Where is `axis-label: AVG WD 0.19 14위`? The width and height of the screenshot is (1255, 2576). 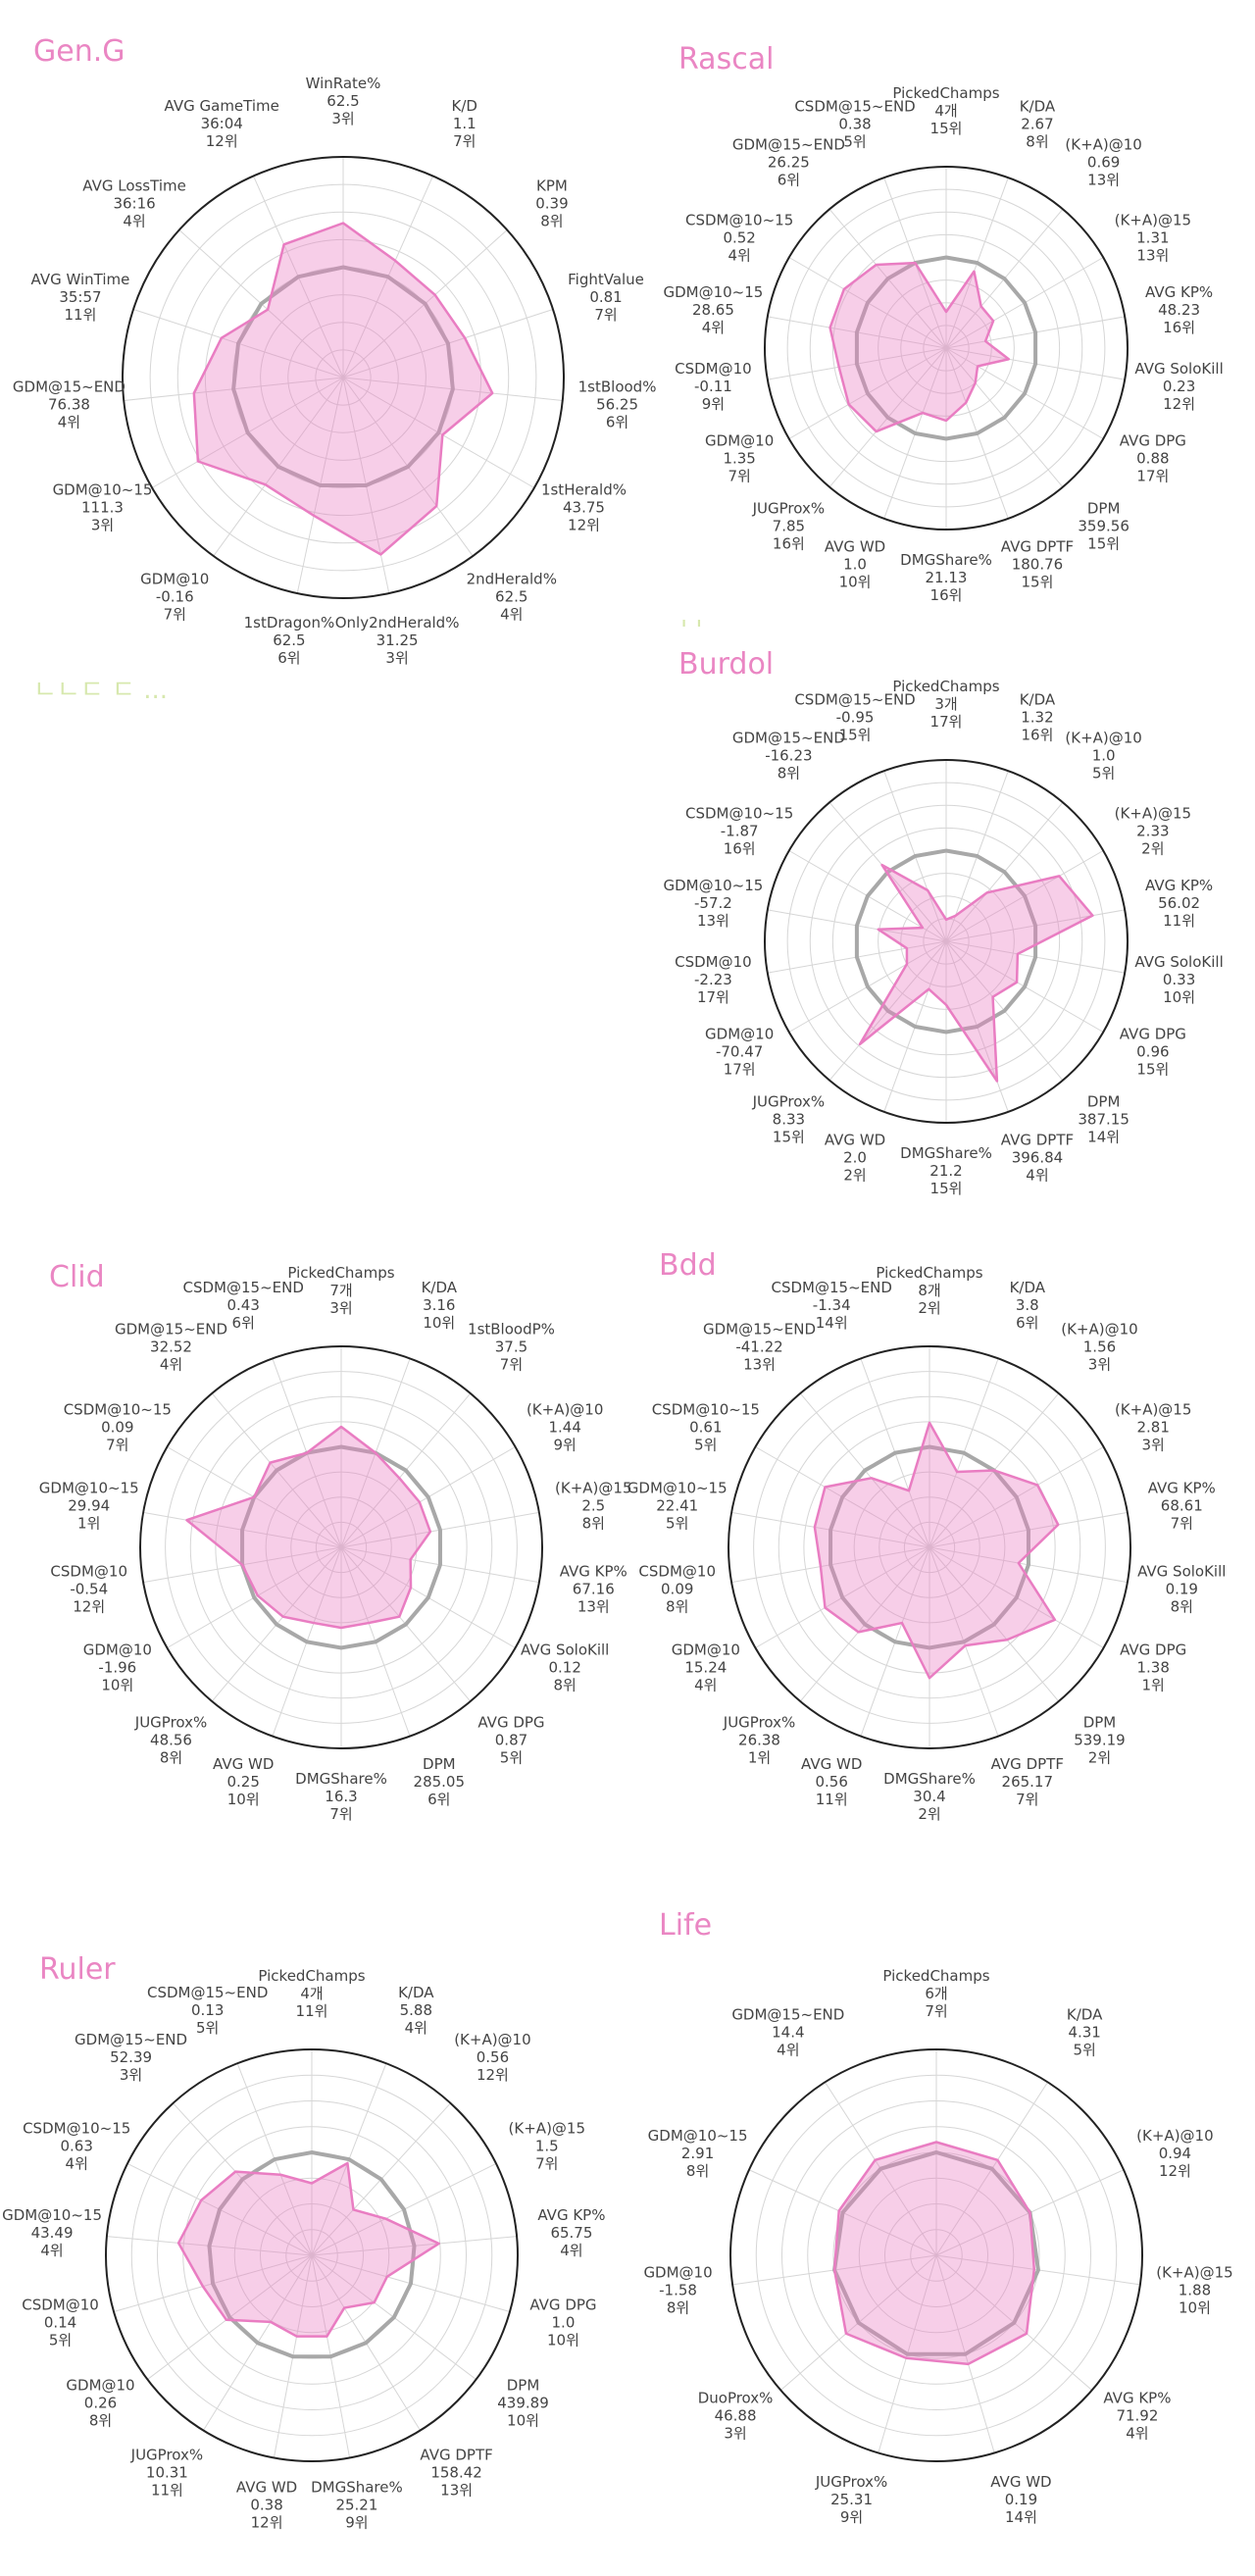 axis-label: AVG WD 0.19 14위 is located at coordinates (1020, 2499).